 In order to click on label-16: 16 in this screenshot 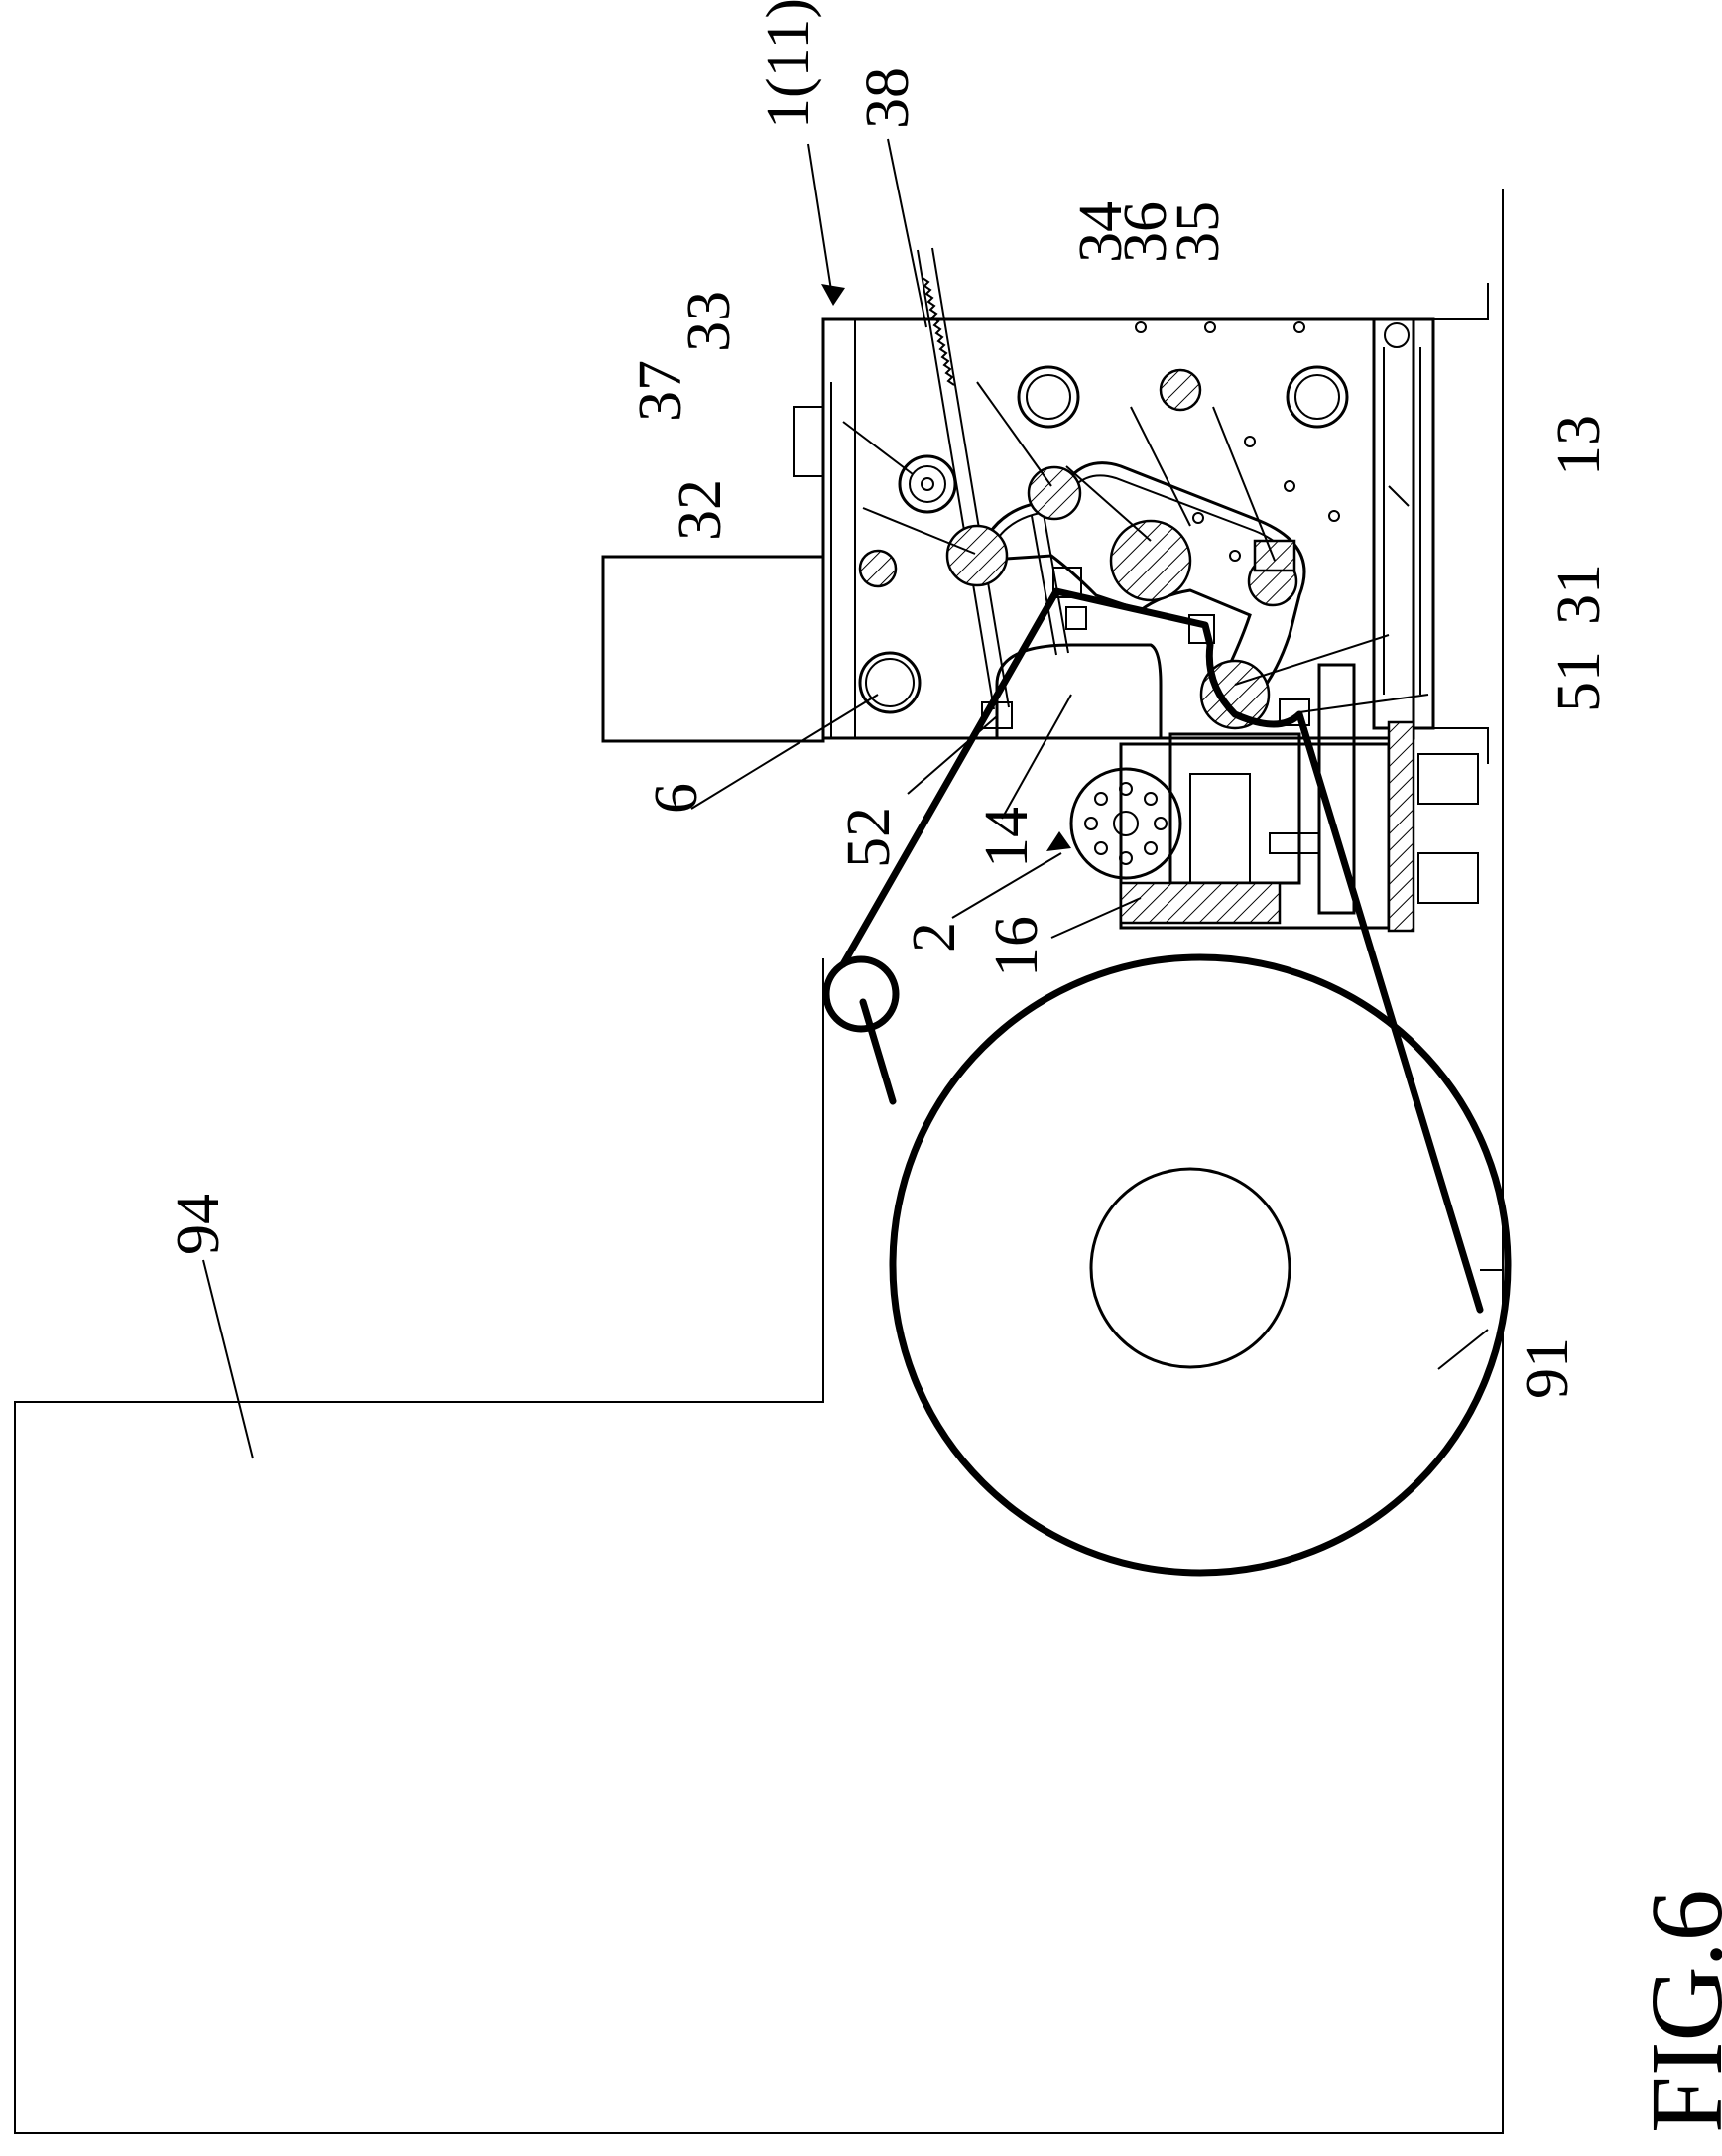, I will do `click(1016, 946)`.